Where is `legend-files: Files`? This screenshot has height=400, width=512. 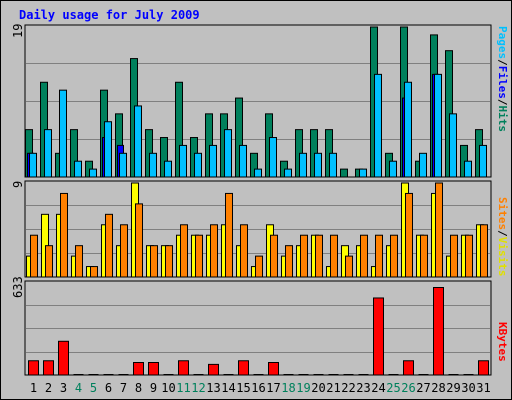 legend-files: Files is located at coordinates (502, 82).